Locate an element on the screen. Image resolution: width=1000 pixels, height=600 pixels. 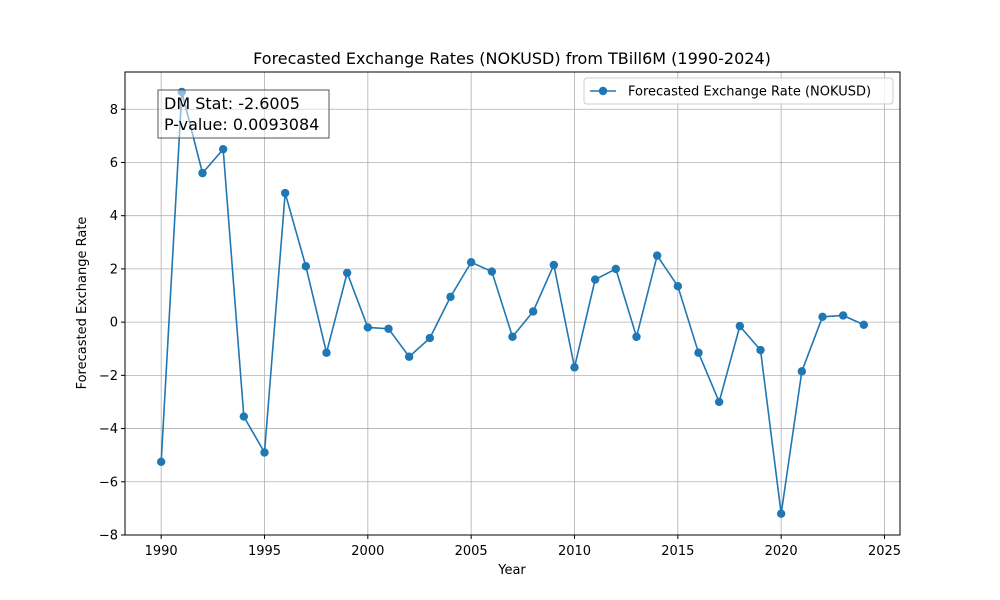
legend-box is located at coordinates (738, 91).